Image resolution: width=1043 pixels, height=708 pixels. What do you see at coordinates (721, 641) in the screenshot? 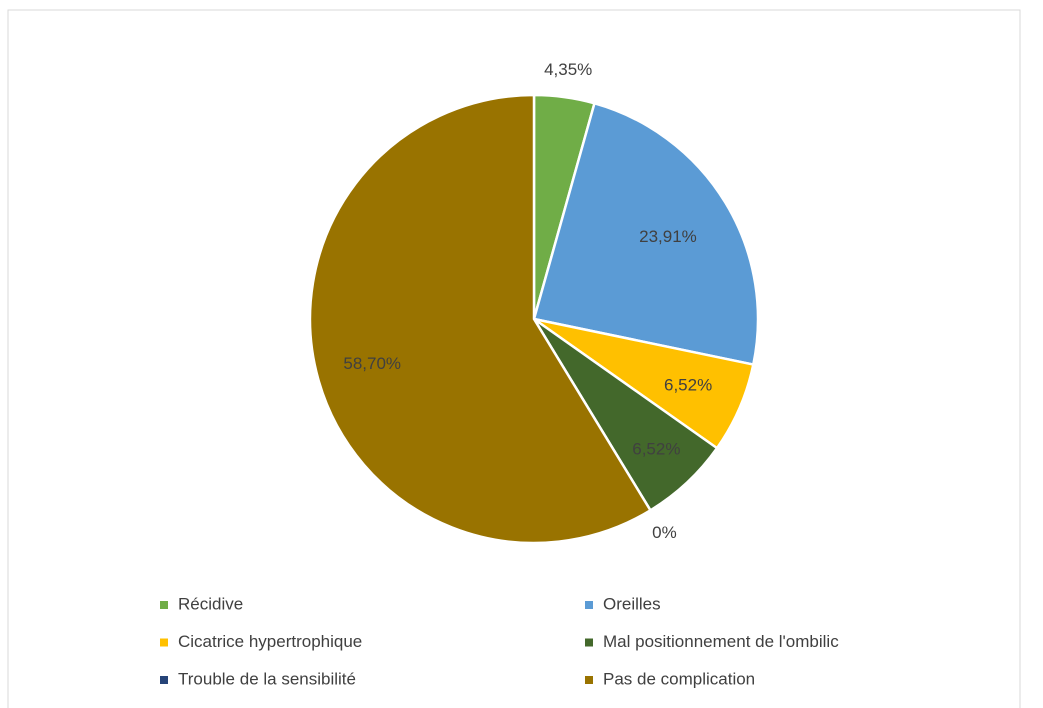
I see `legend-label: Mal positionnement de l'ombilic` at bounding box center [721, 641].